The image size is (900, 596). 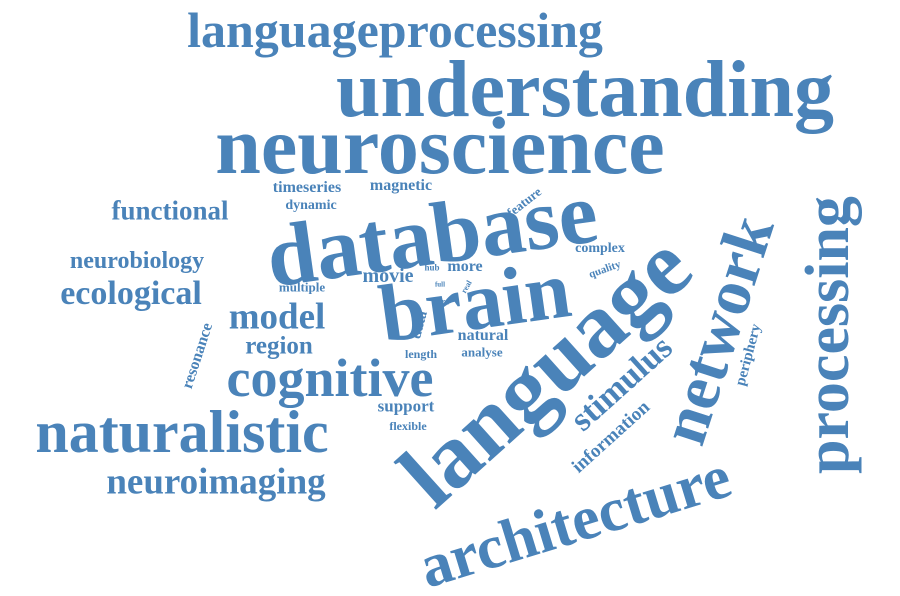 What do you see at coordinates (137, 261) in the screenshot?
I see `word-neurobiology: neurobiology` at bounding box center [137, 261].